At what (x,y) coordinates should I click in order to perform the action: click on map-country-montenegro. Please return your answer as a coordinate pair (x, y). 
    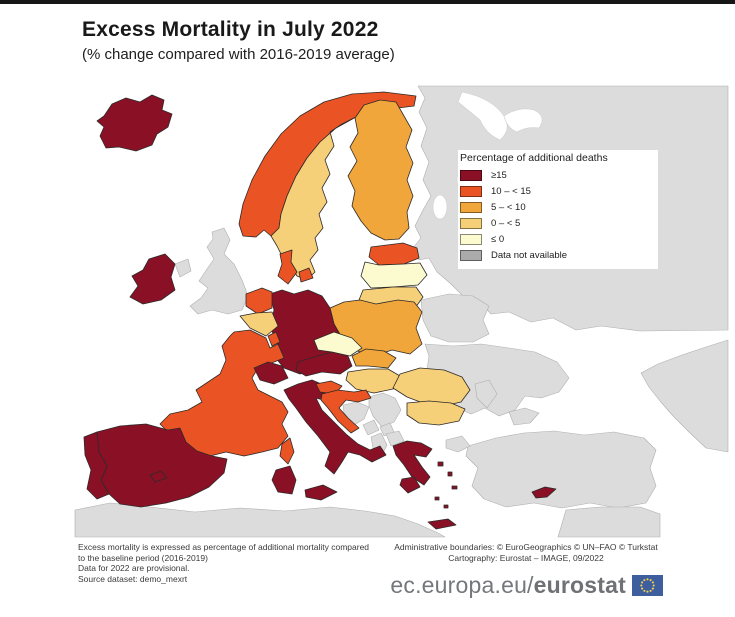
    Looking at the image, I should click on (371, 427).